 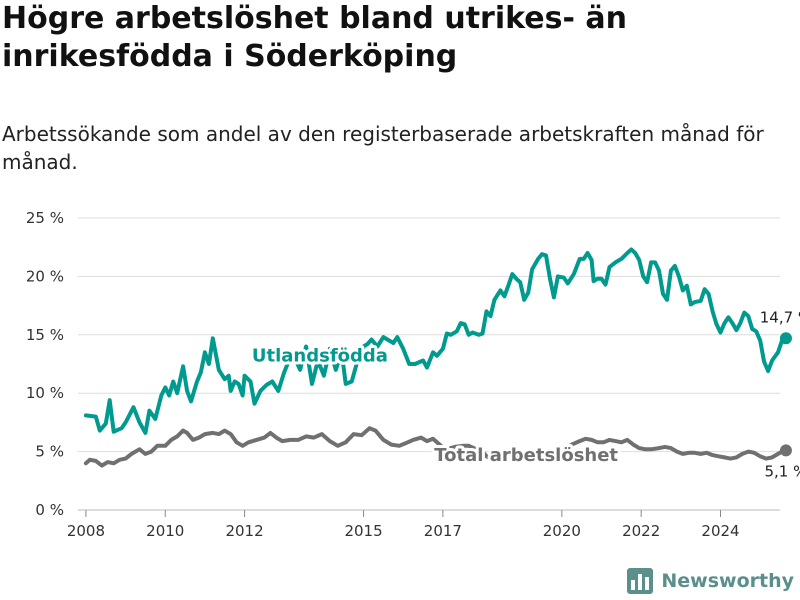 What do you see at coordinates (165, 531) in the screenshot?
I see `x-tick-label: 2010` at bounding box center [165, 531].